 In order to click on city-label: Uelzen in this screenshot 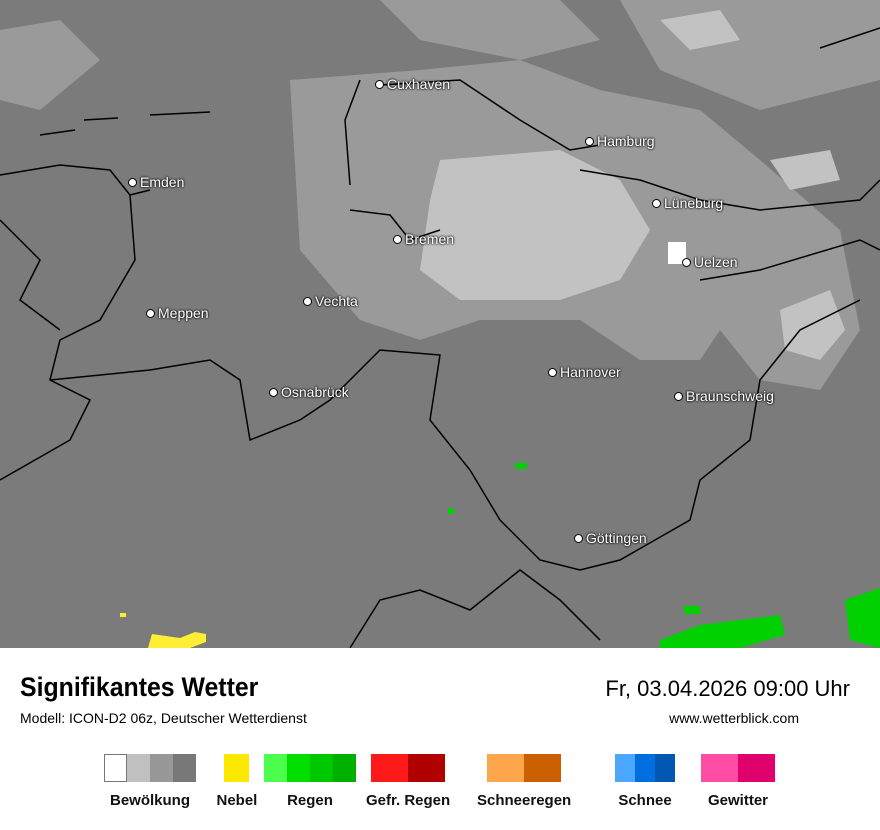, I will do `click(716, 262)`.